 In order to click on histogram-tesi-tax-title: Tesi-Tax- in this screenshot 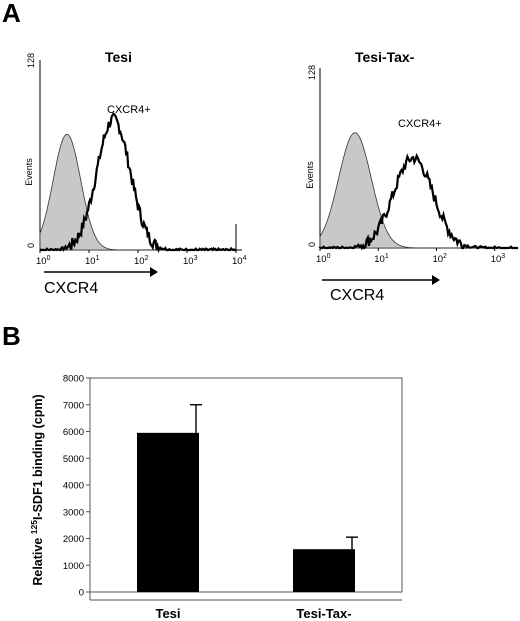, I will do `click(385, 57)`.